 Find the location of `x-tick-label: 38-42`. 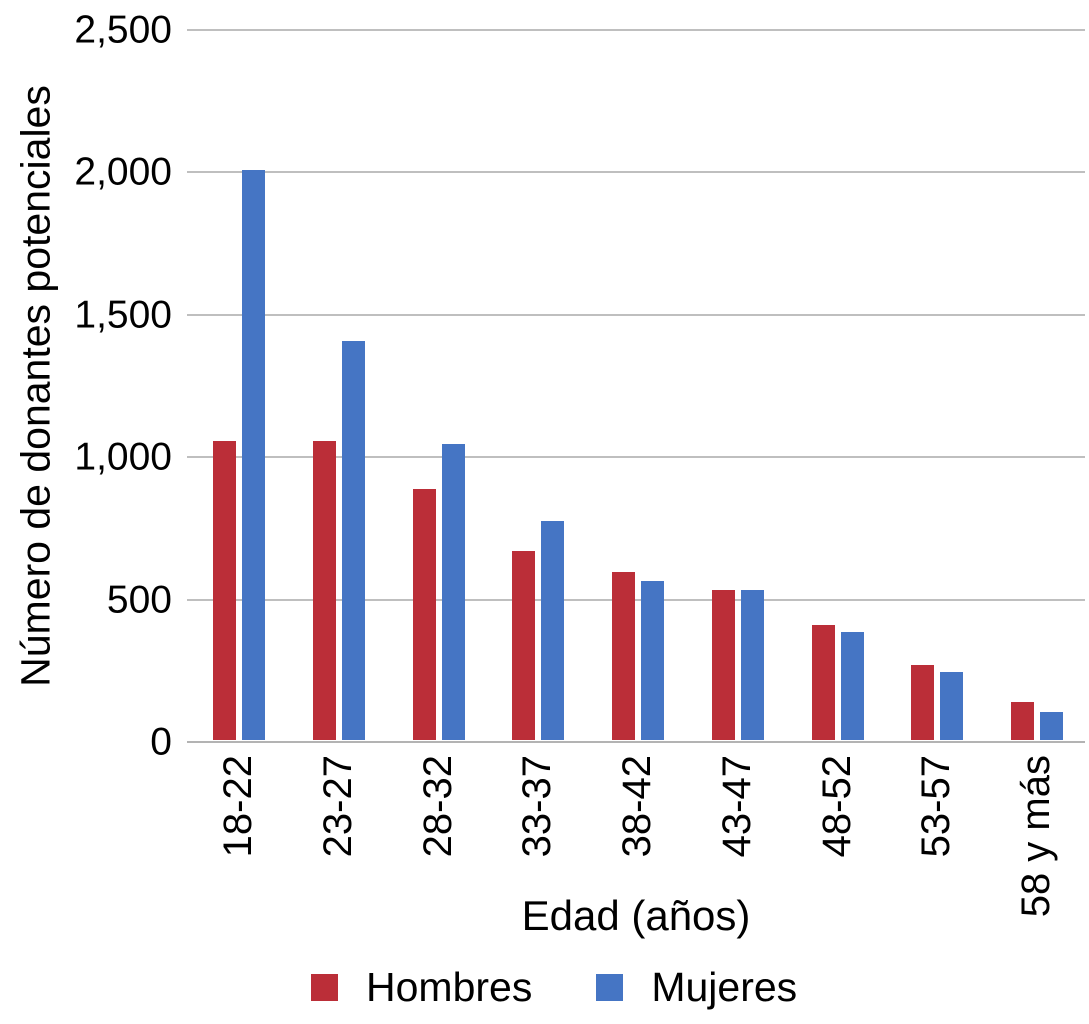

x-tick-label: 38-42 is located at coordinates (637, 806).